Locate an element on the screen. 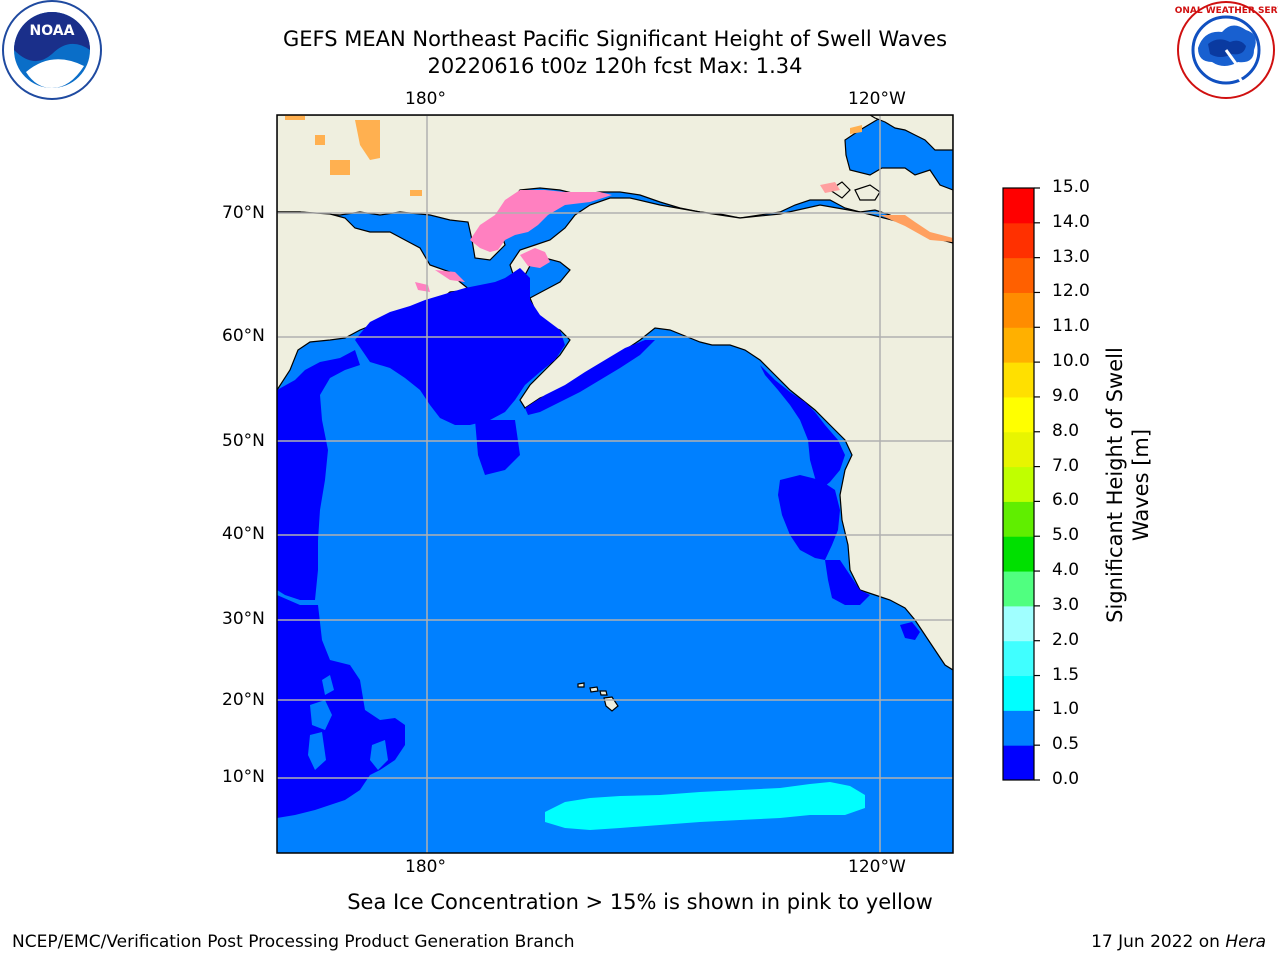 The width and height of the screenshot is (1280, 960). colorbar-tick-label: 13.0 is located at coordinates (1071, 256).